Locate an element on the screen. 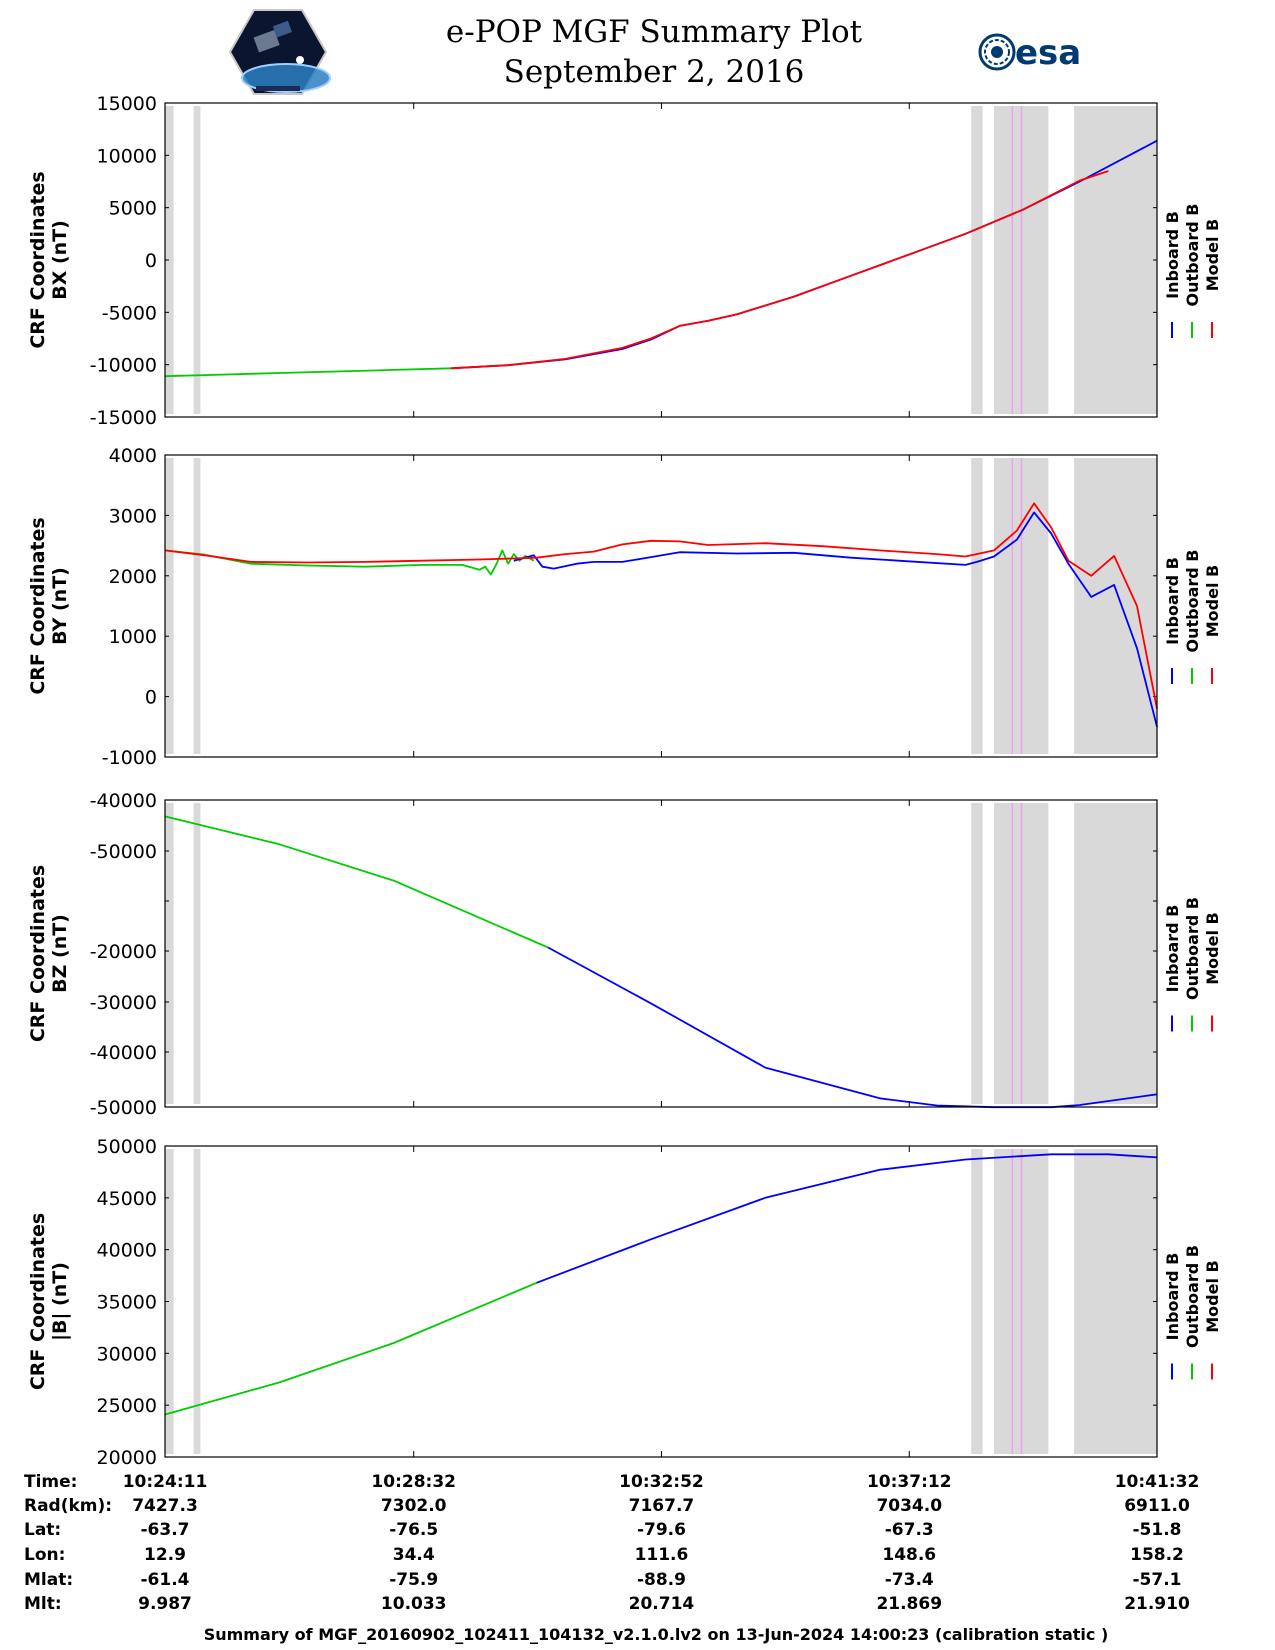 The image size is (1275, 1650). y-tick-label: 15000 is located at coordinates (127, 104).